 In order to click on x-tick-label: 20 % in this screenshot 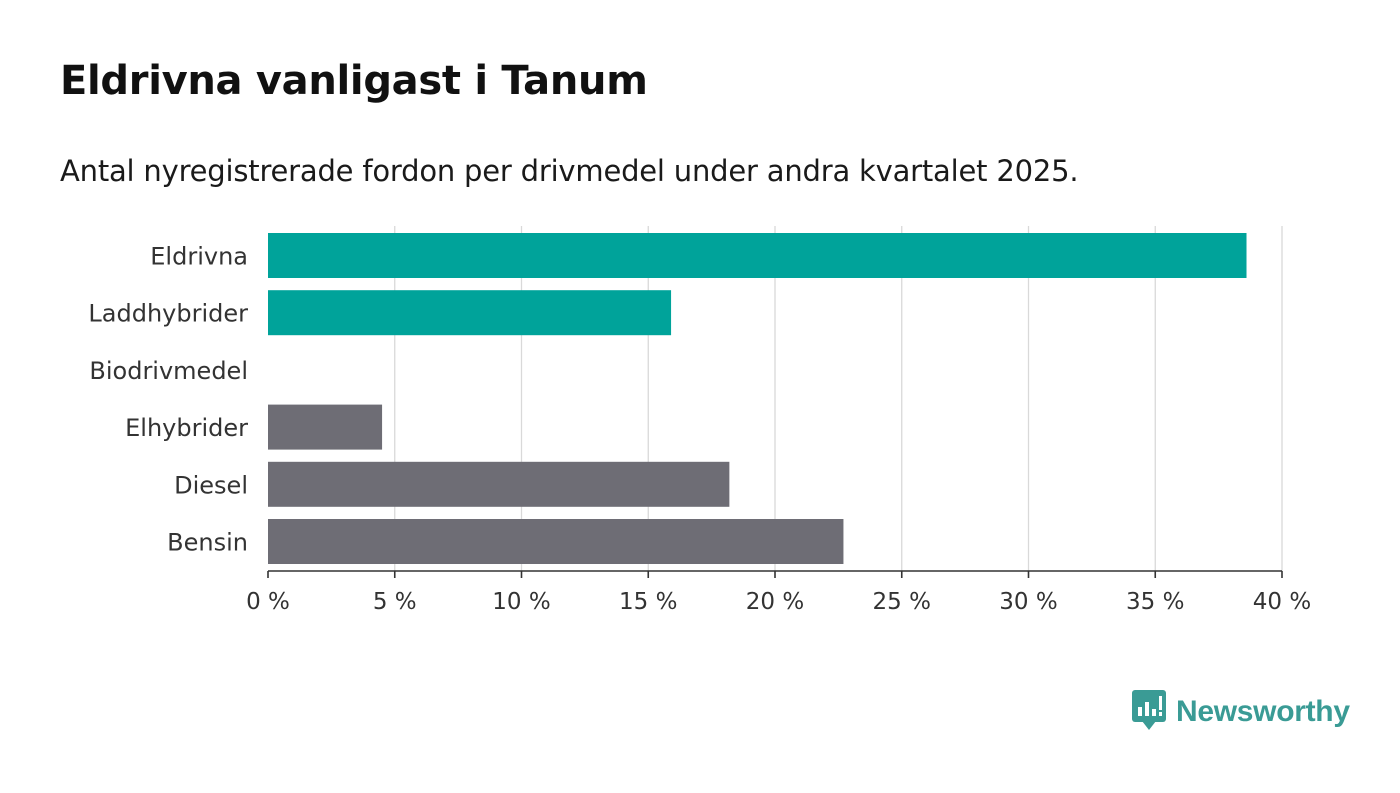, I will do `click(775, 602)`.